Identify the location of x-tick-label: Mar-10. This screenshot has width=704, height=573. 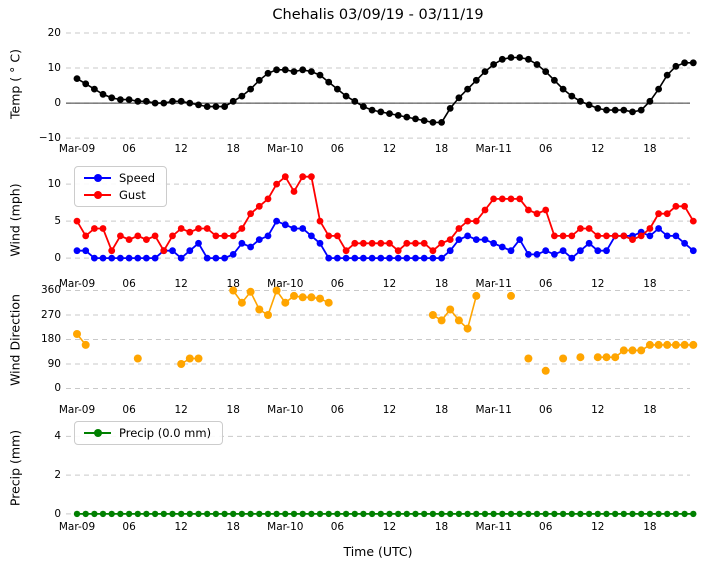
(285, 284).